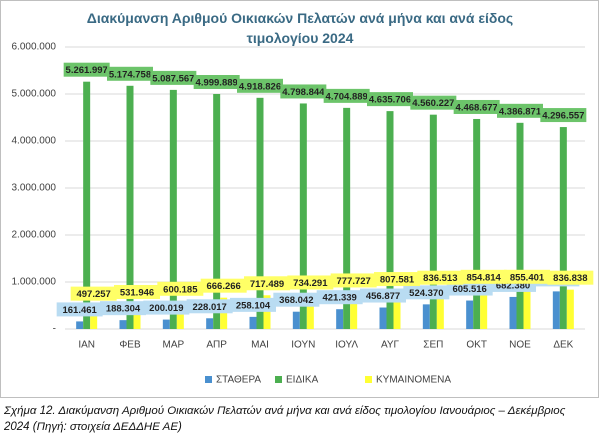  I want to click on data-label: 200.019, so click(166, 308).